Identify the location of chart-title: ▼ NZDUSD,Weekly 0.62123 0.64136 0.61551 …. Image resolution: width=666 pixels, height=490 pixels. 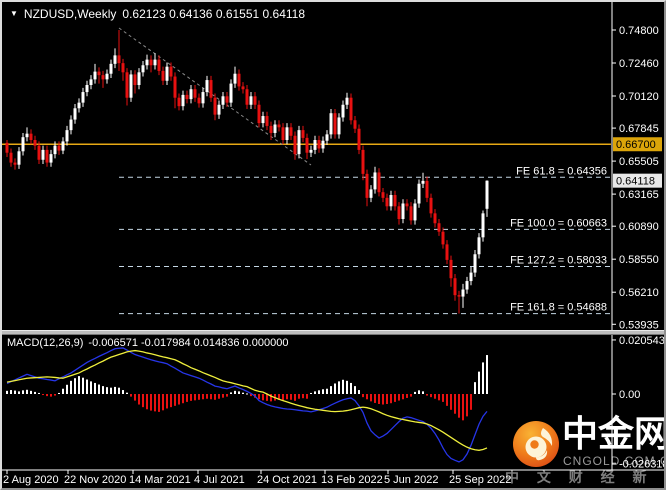
(157, 14).